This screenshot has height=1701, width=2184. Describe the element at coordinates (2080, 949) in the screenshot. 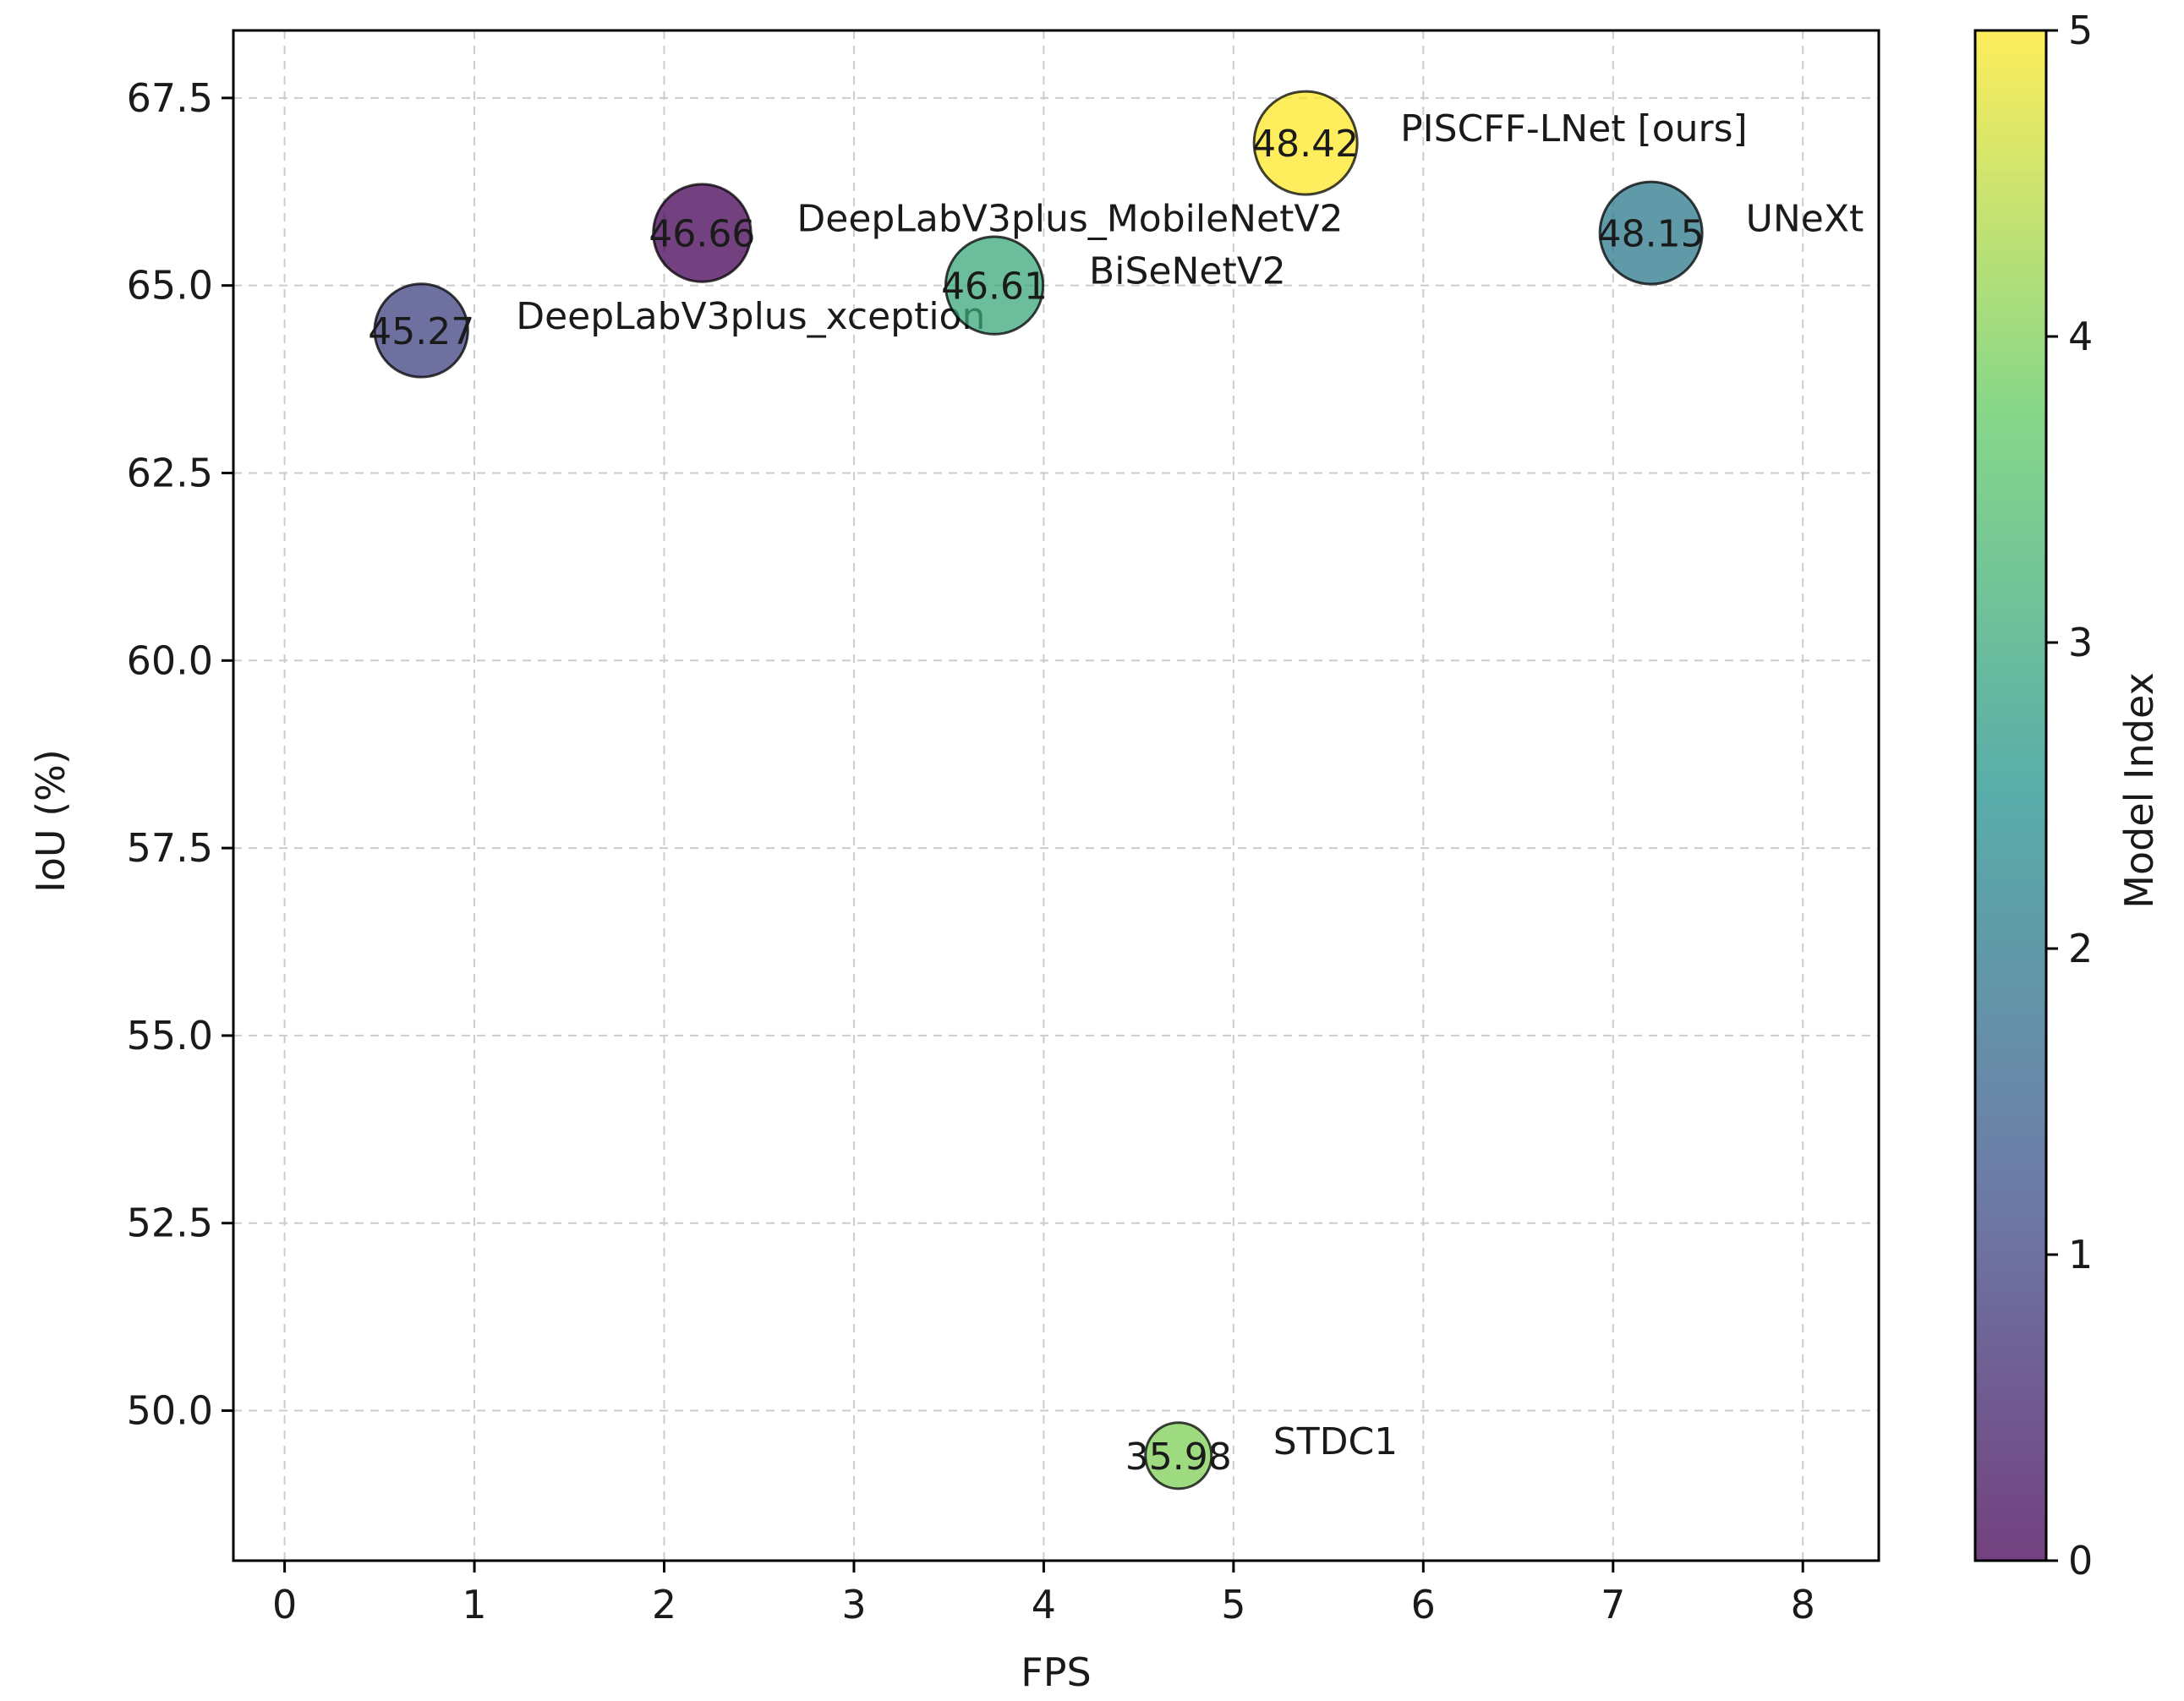

I see `colorbar-tick-label: 2` at that location.